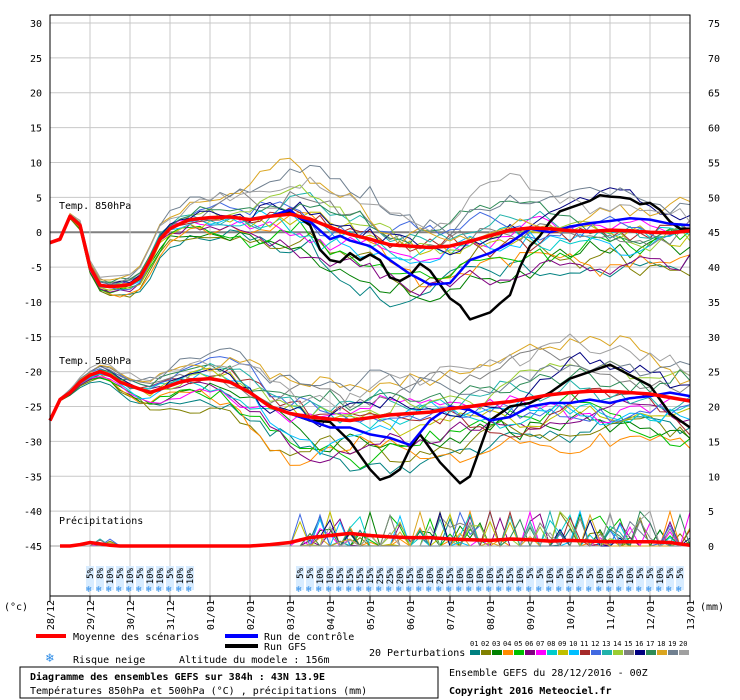 Image resolution: width=740 pixels, height=700 pixels. What do you see at coordinates (381, 575) in the screenshot?
I see `snow-risk-pct: 25%` at bounding box center [381, 575].